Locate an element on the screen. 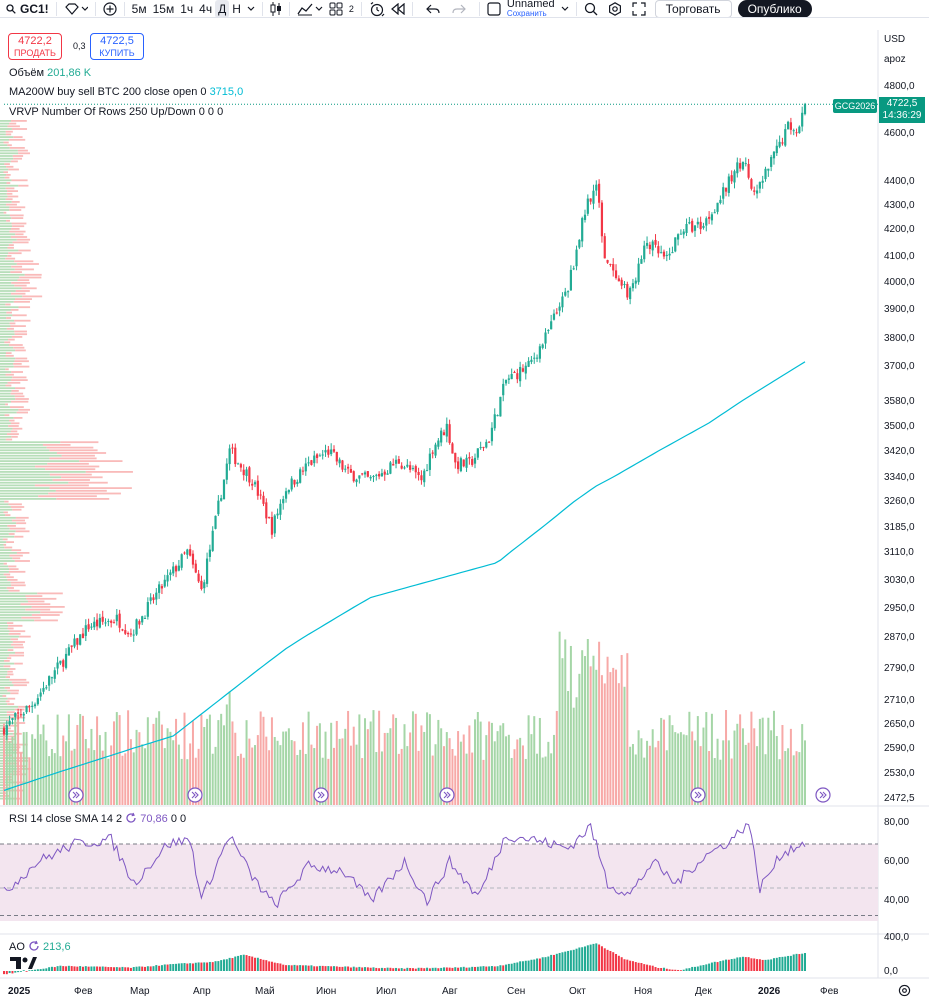  templates-button is located at coordinates (336, 8).